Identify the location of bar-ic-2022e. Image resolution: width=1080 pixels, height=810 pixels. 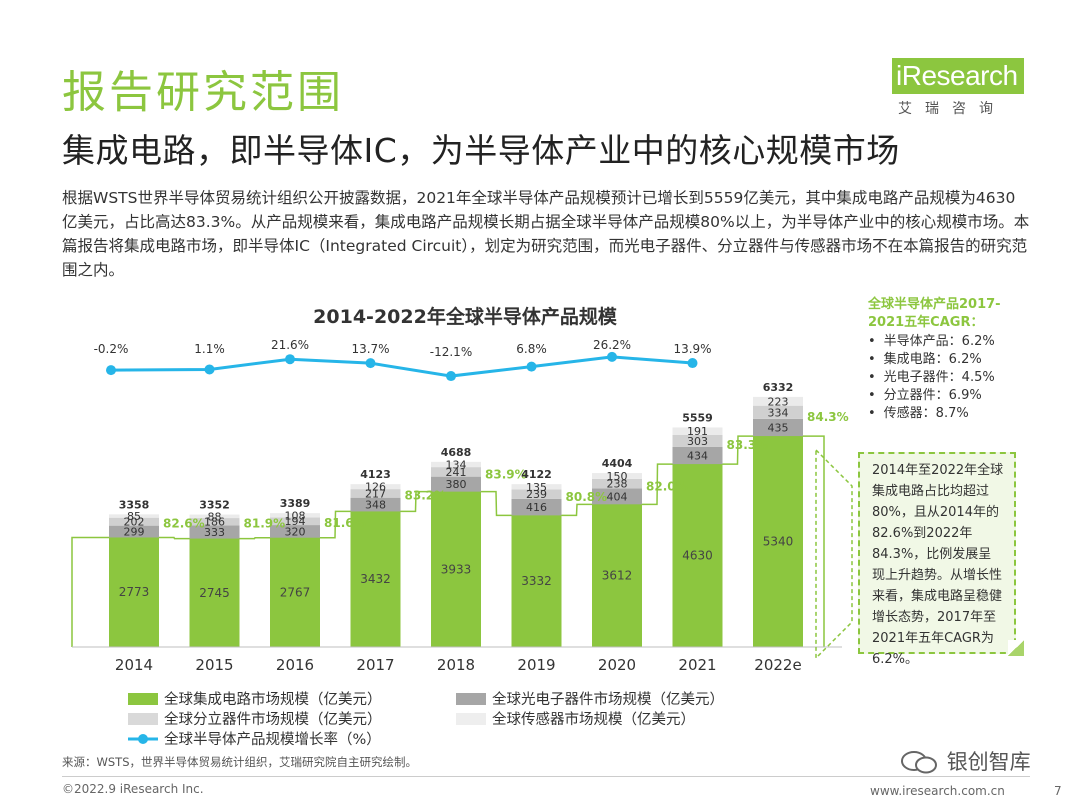
(778, 541).